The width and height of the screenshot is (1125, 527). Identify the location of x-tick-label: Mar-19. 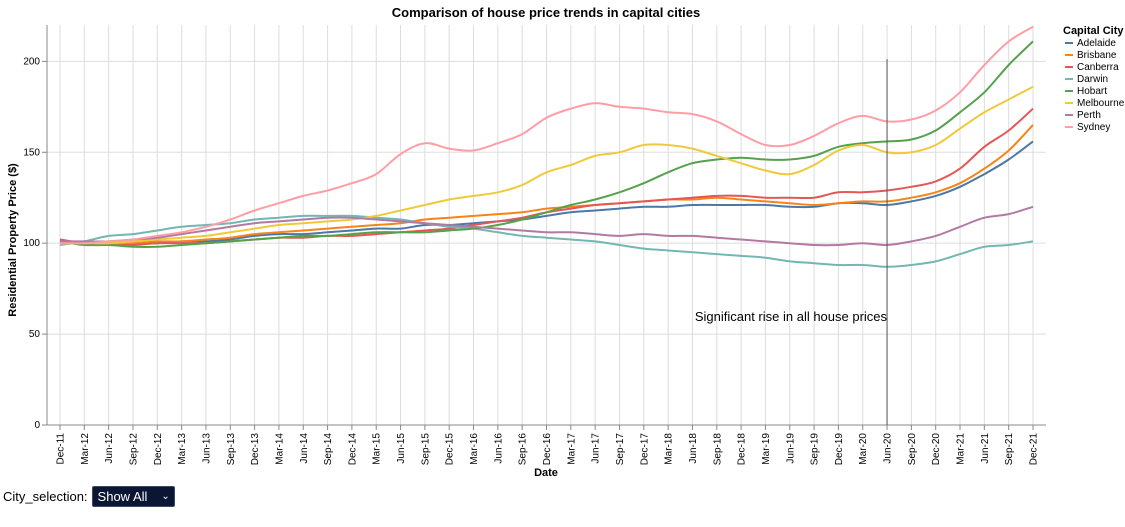
(766, 449).